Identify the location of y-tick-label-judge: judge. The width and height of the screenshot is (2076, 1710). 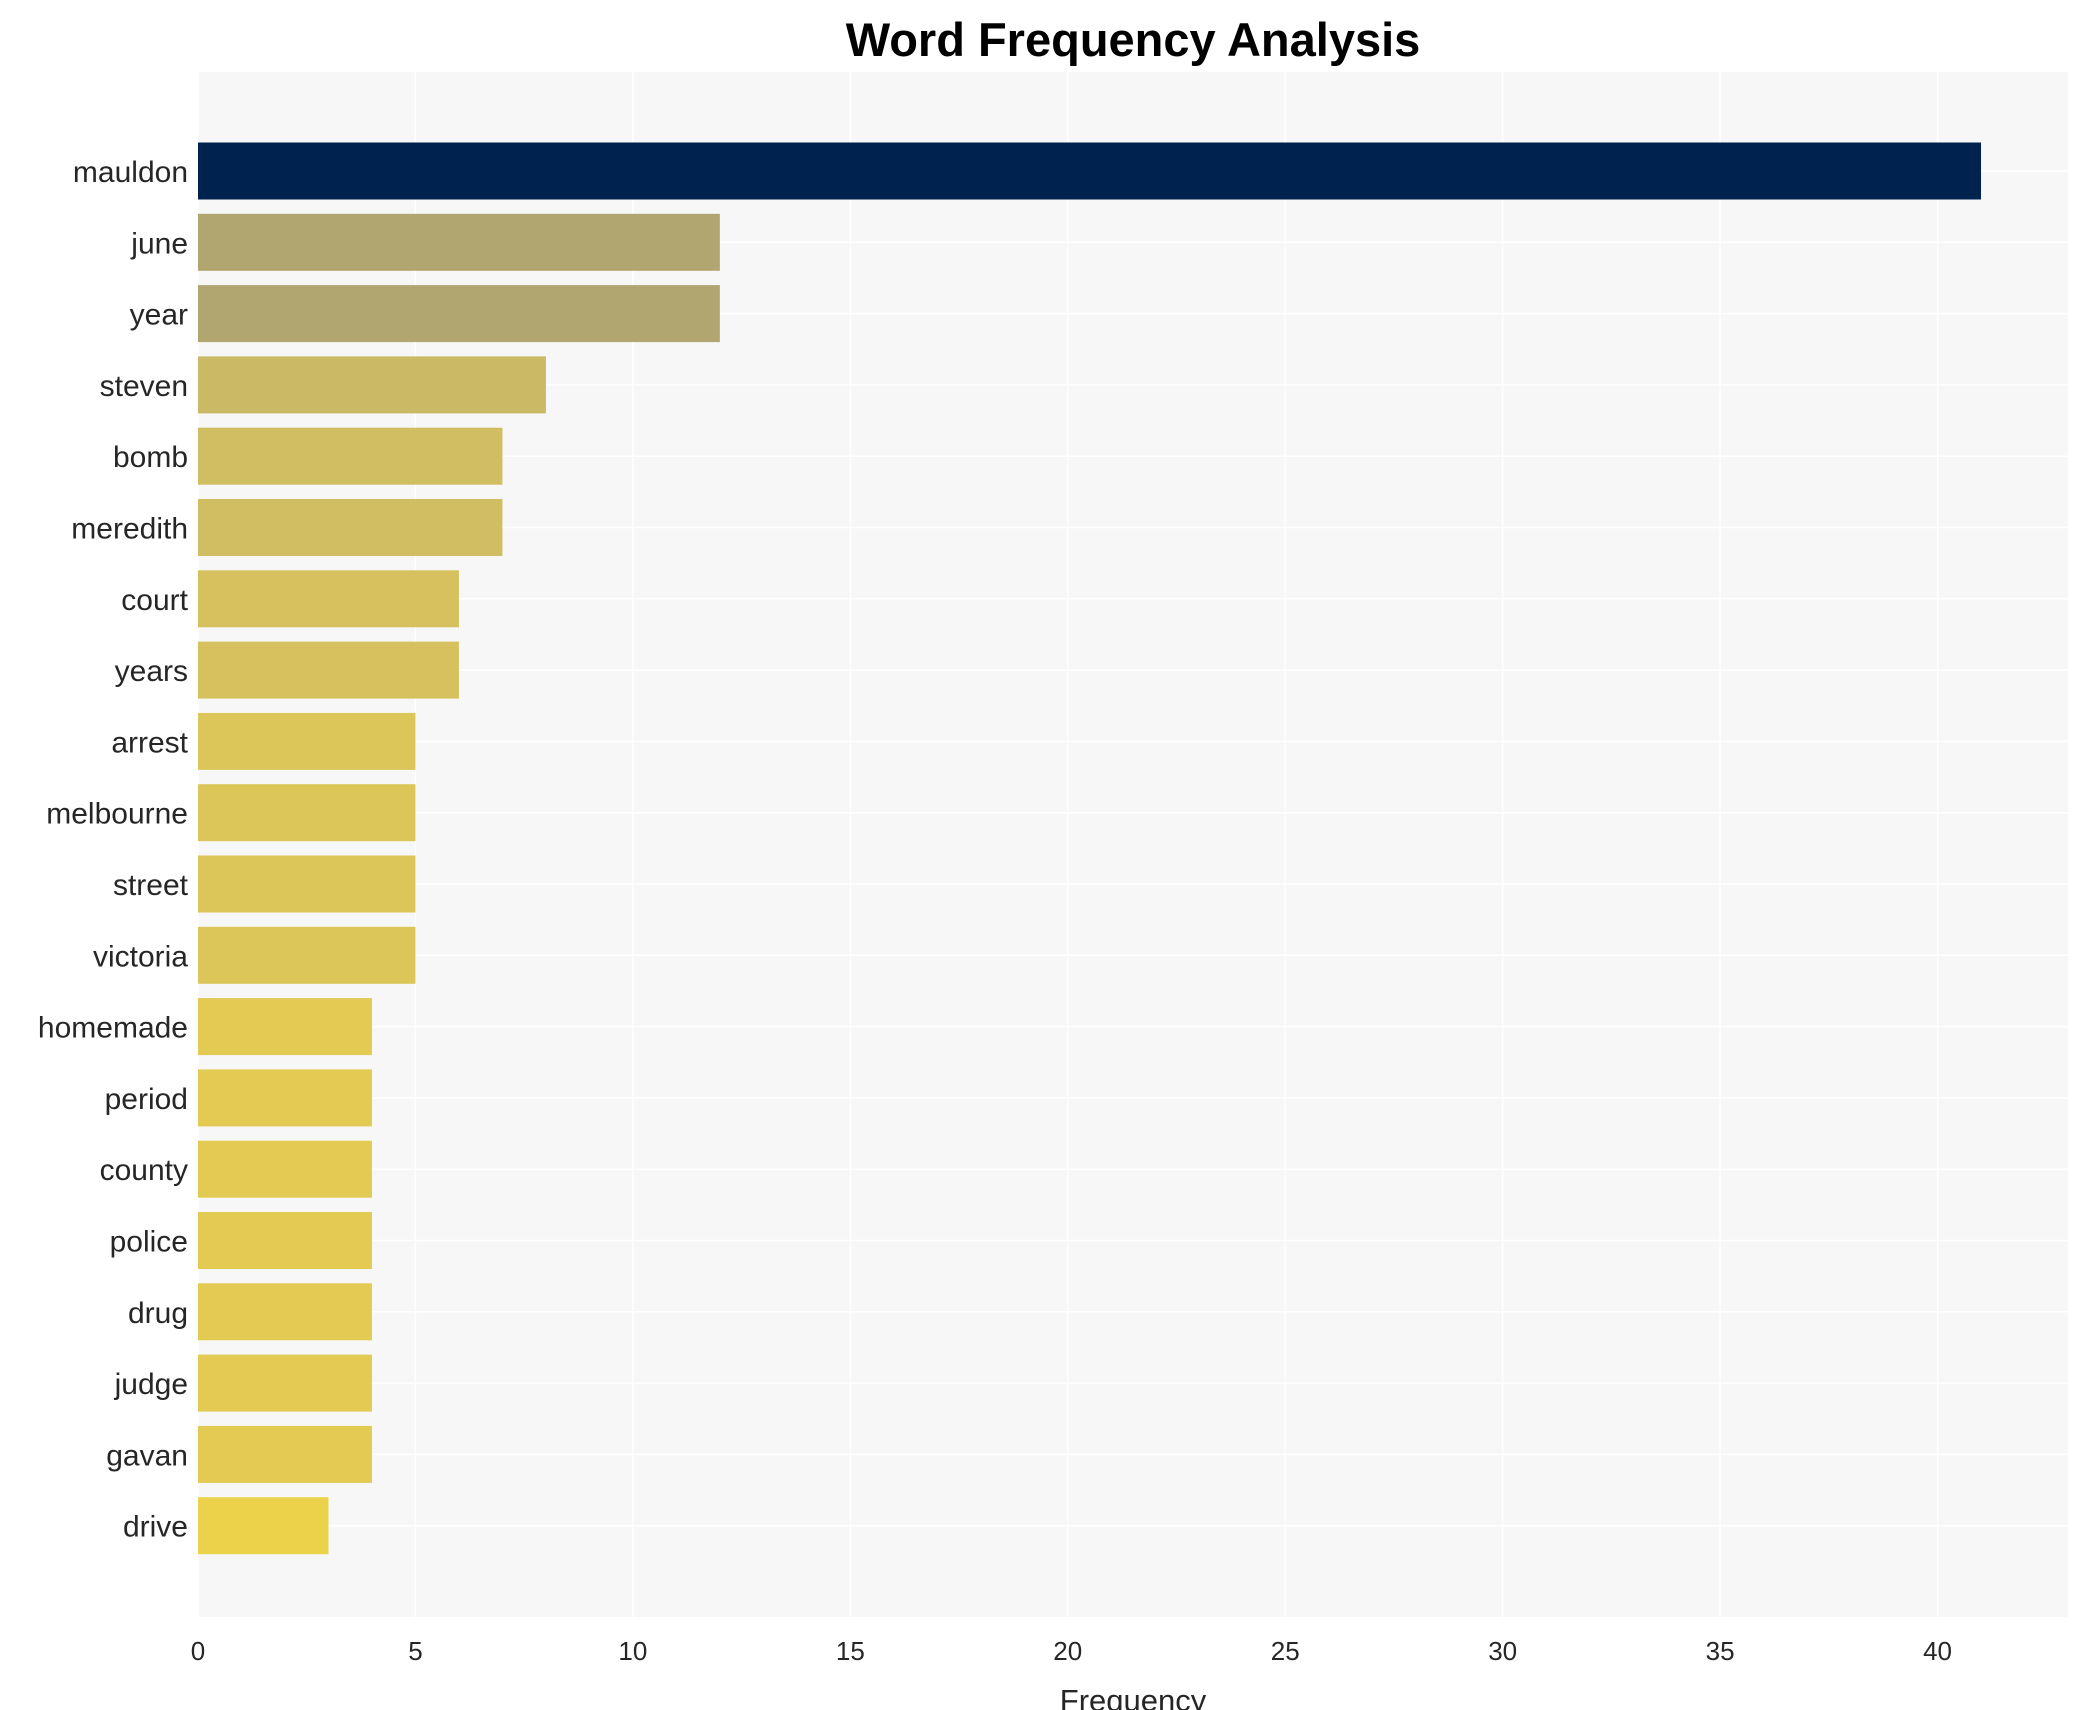
(151, 1384).